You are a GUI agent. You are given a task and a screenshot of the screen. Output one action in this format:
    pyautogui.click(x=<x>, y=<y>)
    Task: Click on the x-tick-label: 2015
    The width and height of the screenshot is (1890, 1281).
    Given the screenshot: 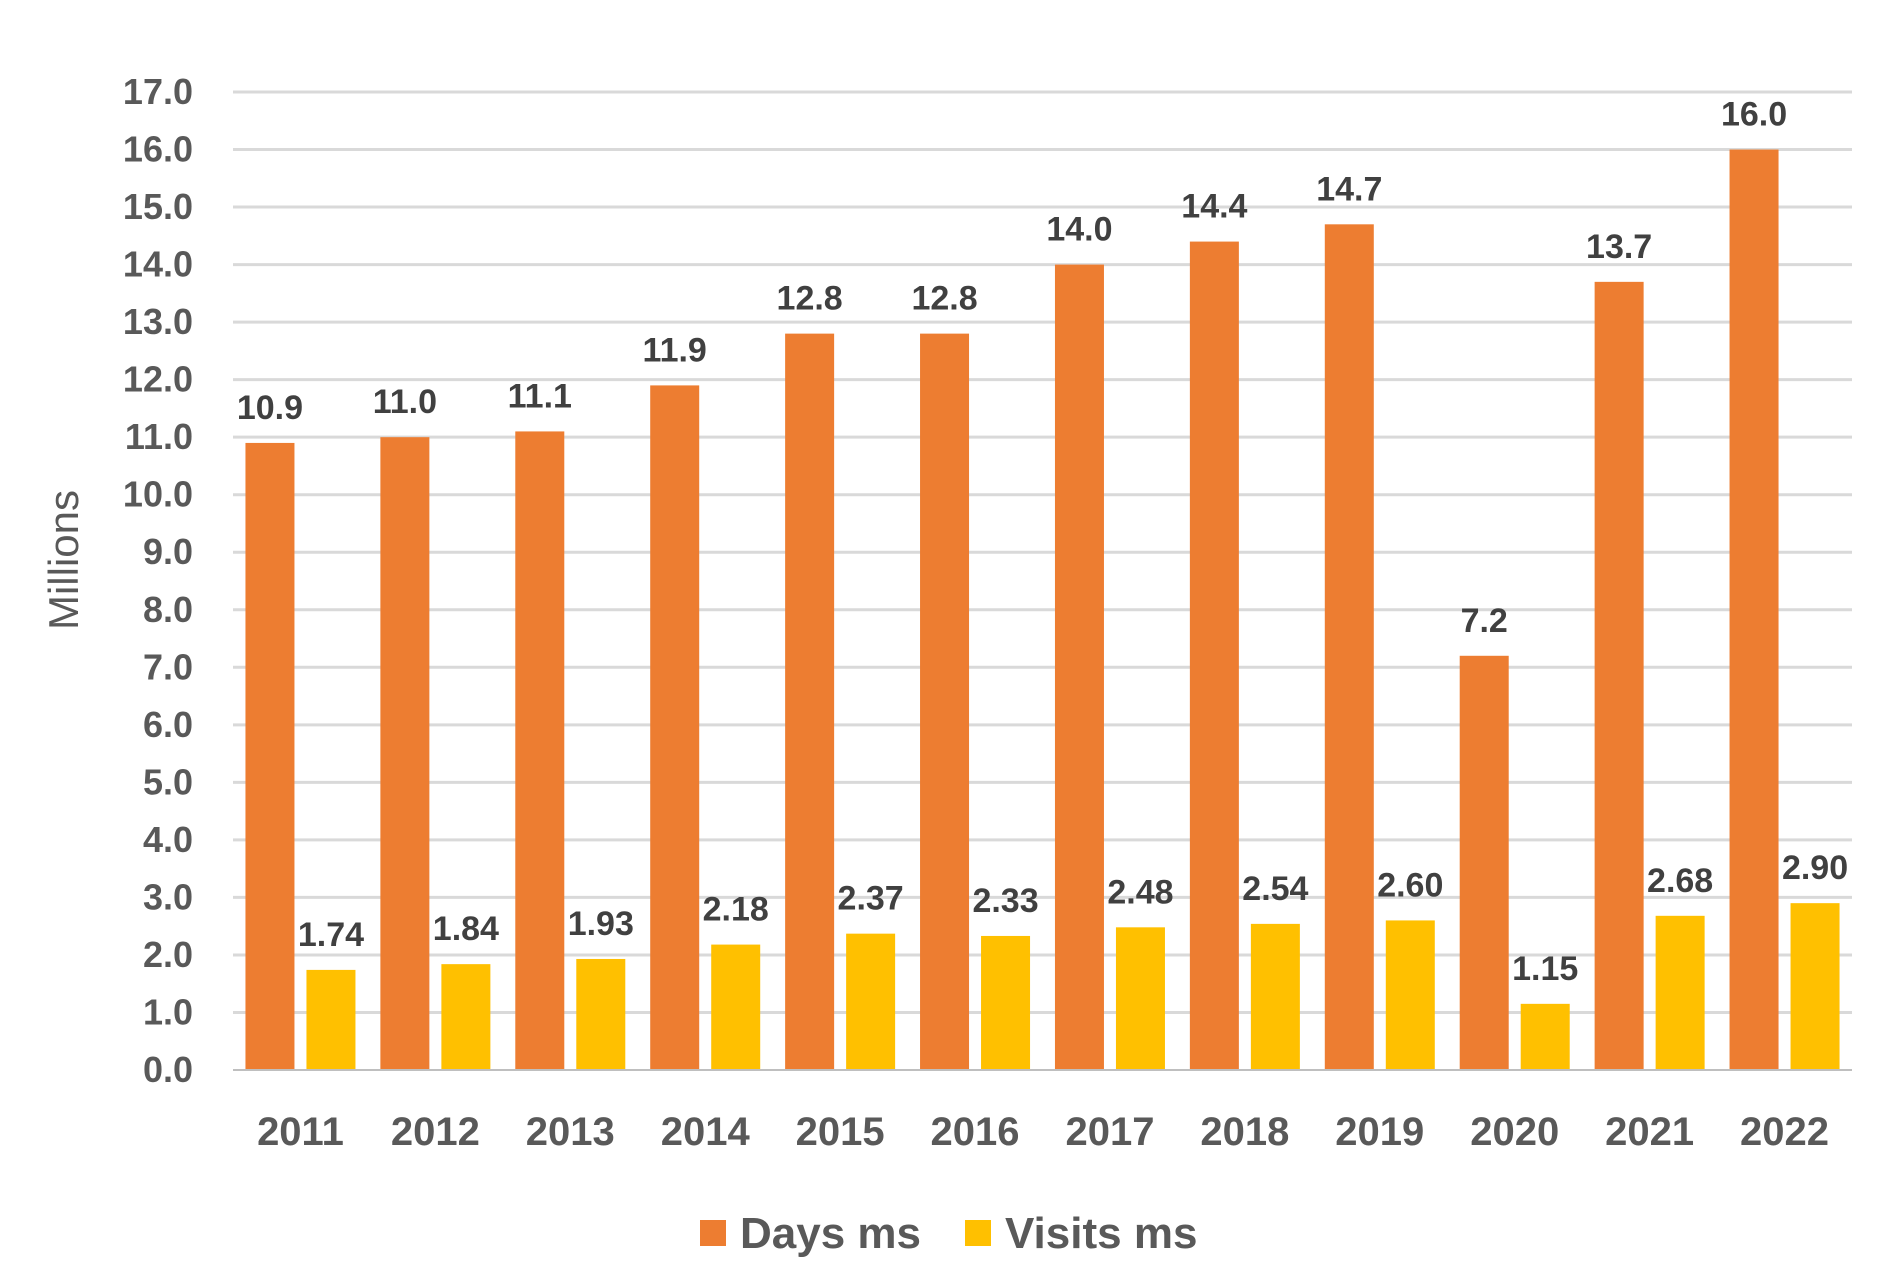 What is the action you would take?
    pyautogui.click(x=840, y=1132)
    